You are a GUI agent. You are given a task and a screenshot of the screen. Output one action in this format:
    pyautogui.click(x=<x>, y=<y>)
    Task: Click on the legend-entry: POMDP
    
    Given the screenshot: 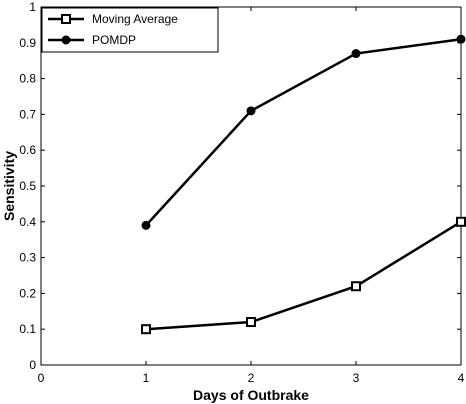 What is the action you would take?
    pyautogui.click(x=92, y=40)
    